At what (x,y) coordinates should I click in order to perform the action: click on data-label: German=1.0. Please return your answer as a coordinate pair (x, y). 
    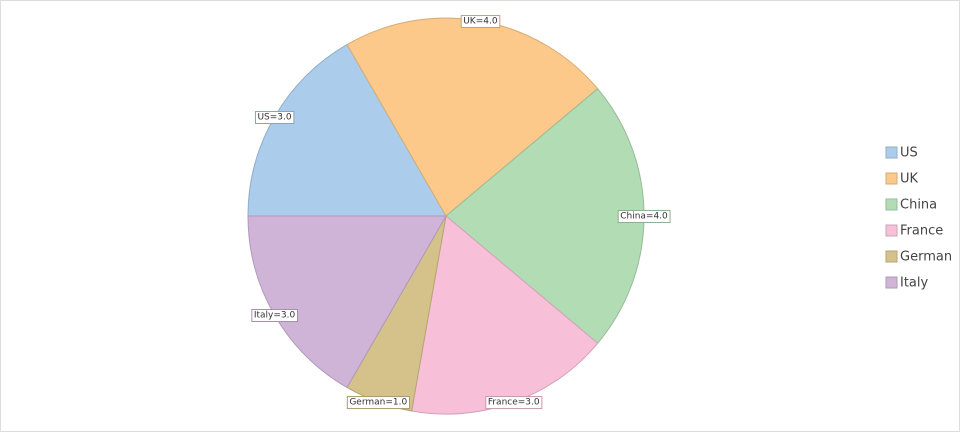
    Looking at the image, I should click on (378, 403).